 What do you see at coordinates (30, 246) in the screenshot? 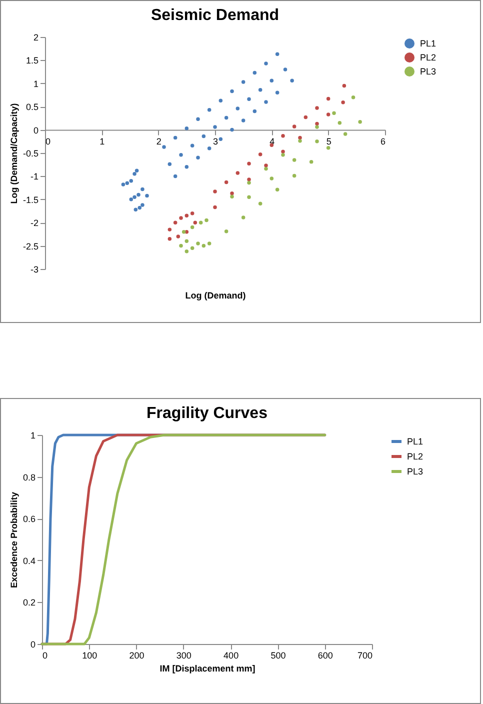
I see `y-tick-label: -2.5` at bounding box center [30, 246].